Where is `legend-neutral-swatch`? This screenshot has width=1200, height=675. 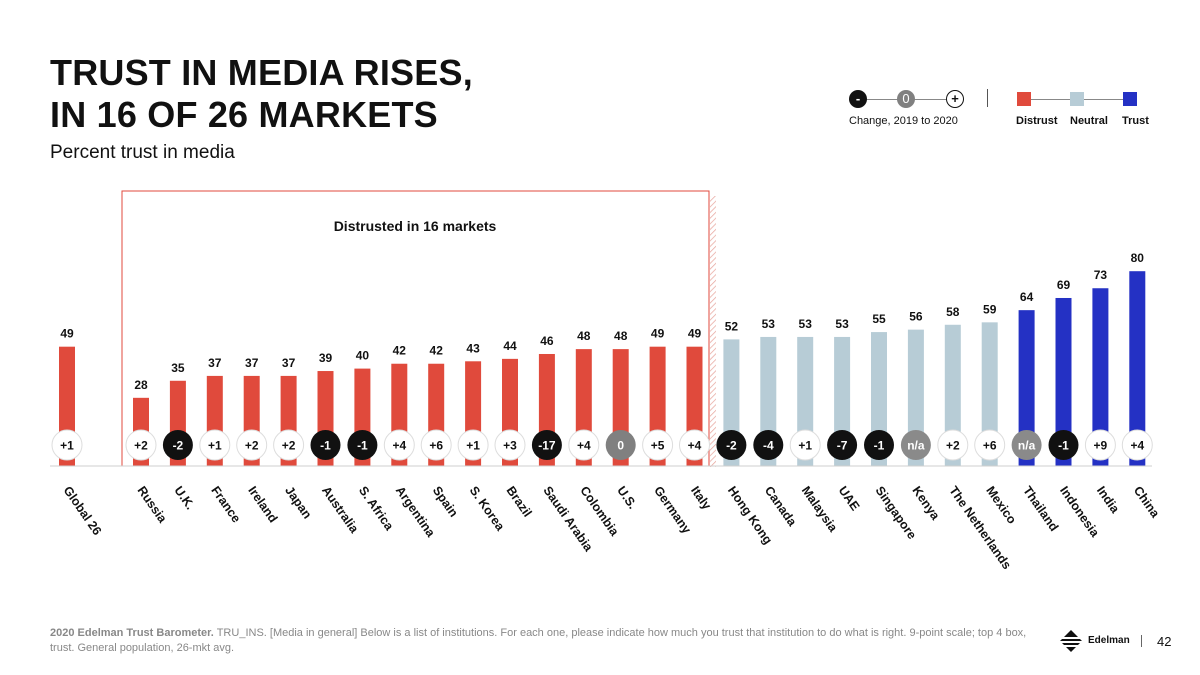
legend-neutral-swatch is located at coordinates (1077, 99).